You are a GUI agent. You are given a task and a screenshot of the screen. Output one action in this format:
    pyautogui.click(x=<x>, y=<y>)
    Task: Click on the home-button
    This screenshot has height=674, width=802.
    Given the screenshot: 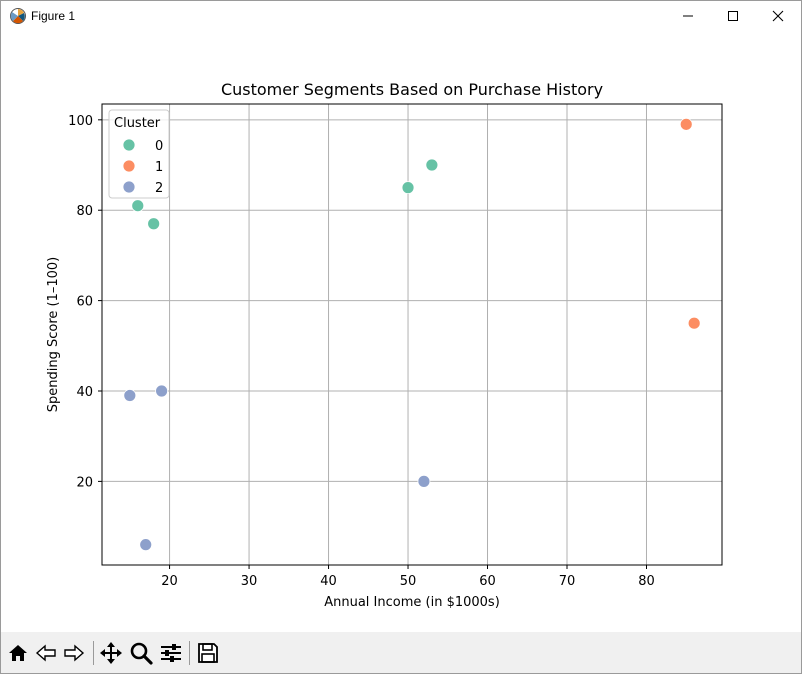 What is the action you would take?
    pyautogui.click(x=18, y=653)
    